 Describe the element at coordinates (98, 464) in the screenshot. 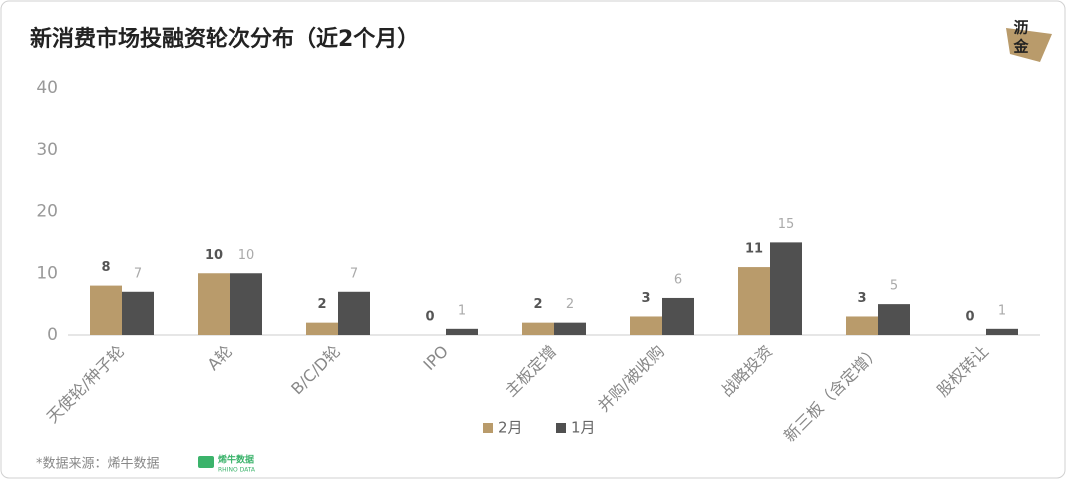

I see `source-note: *数据来源：烯牛数据` at that location.